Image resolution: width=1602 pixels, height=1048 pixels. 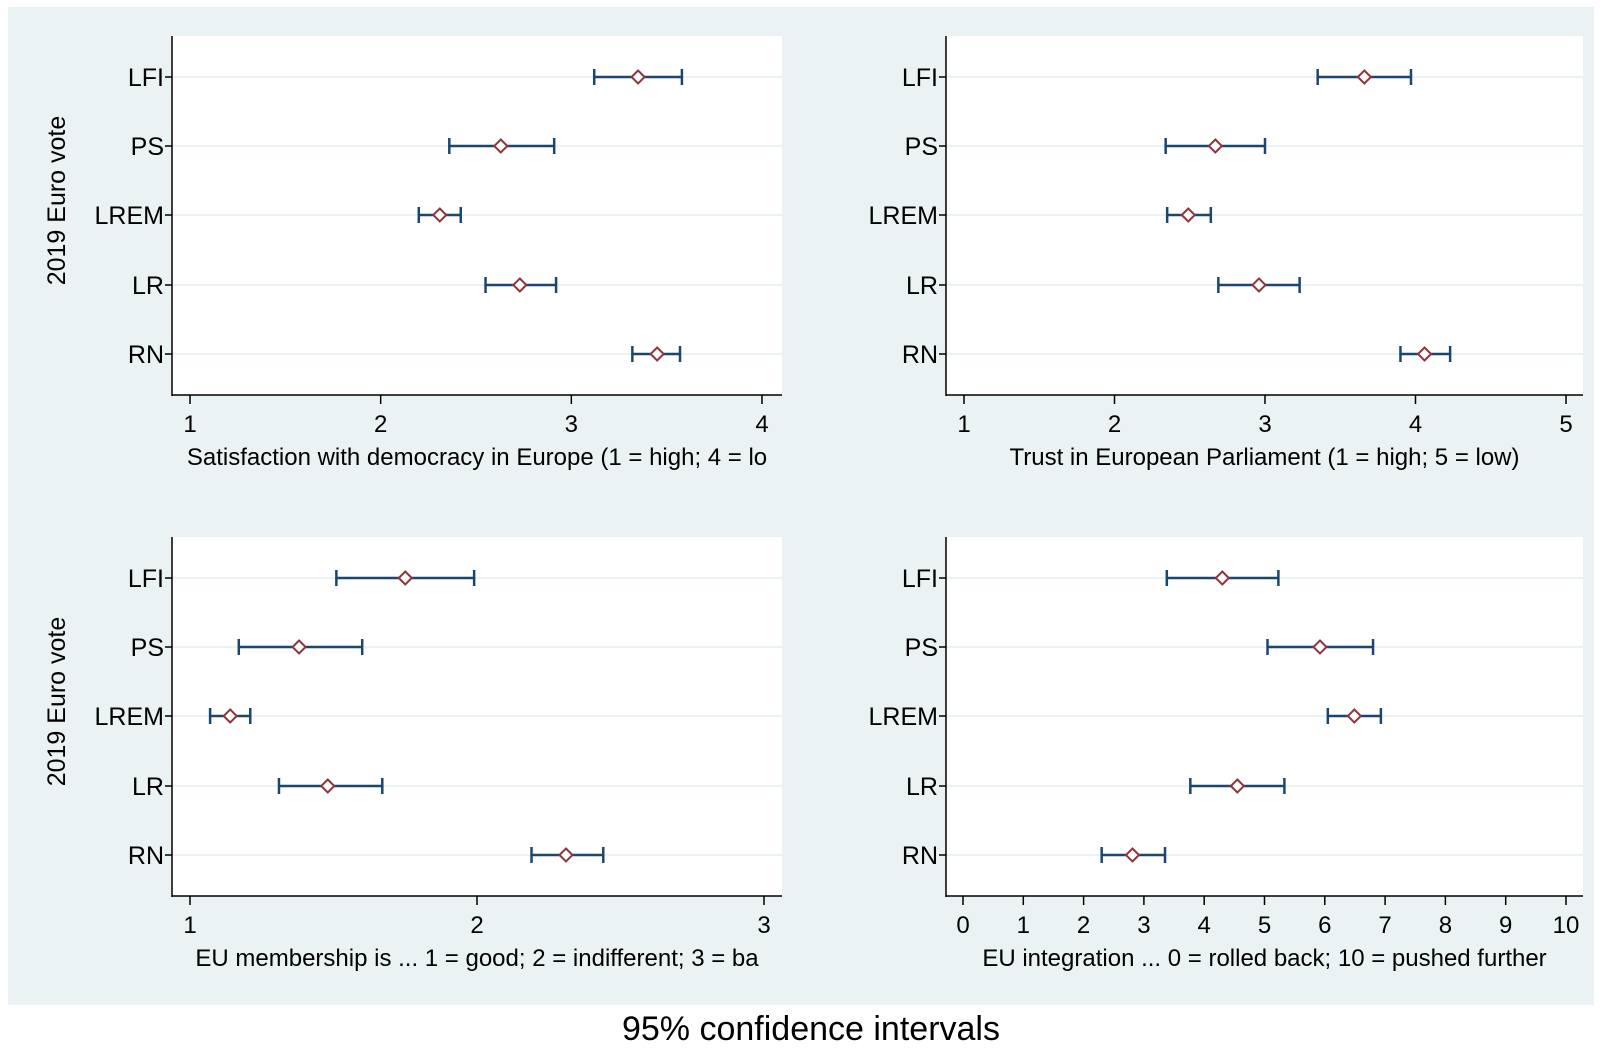 What do you see at coordinates (962, 925) in the screenshot?
I see `x-tick-label: 0` at bounding box center [962, 925].